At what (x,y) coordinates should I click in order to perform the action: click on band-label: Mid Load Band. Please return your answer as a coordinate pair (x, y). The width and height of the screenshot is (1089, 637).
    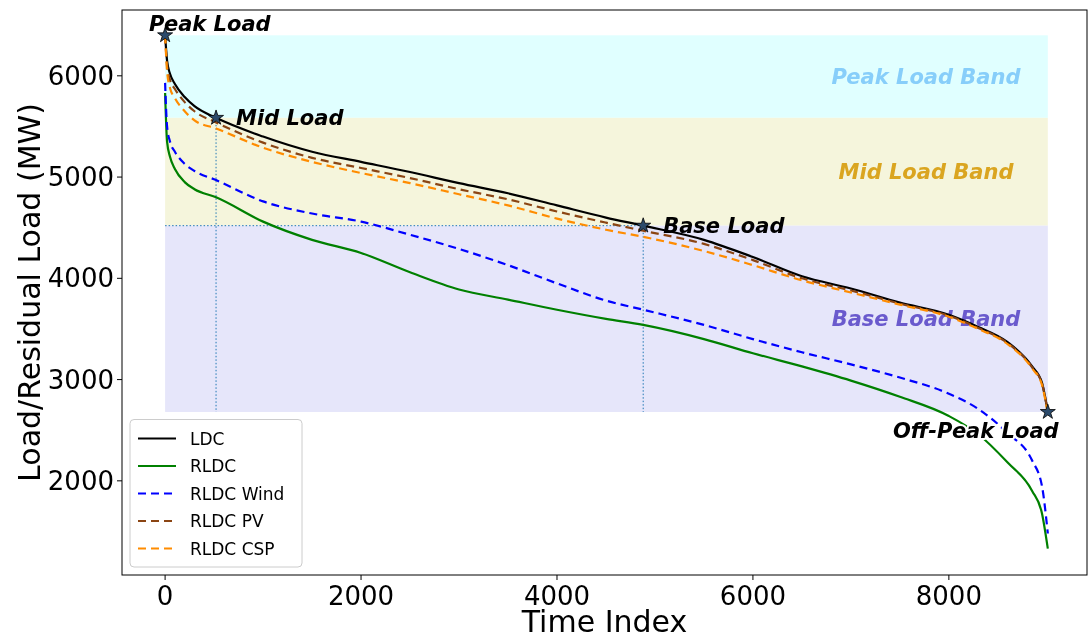
    Looking at the image, I should click on (926, 171).